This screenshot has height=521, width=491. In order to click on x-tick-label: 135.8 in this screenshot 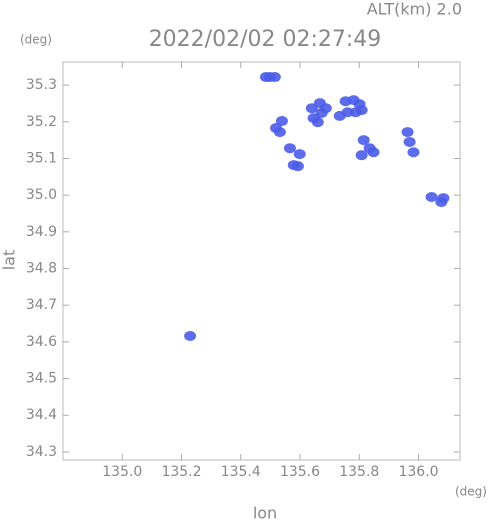, I will do `click(359, 472)`.